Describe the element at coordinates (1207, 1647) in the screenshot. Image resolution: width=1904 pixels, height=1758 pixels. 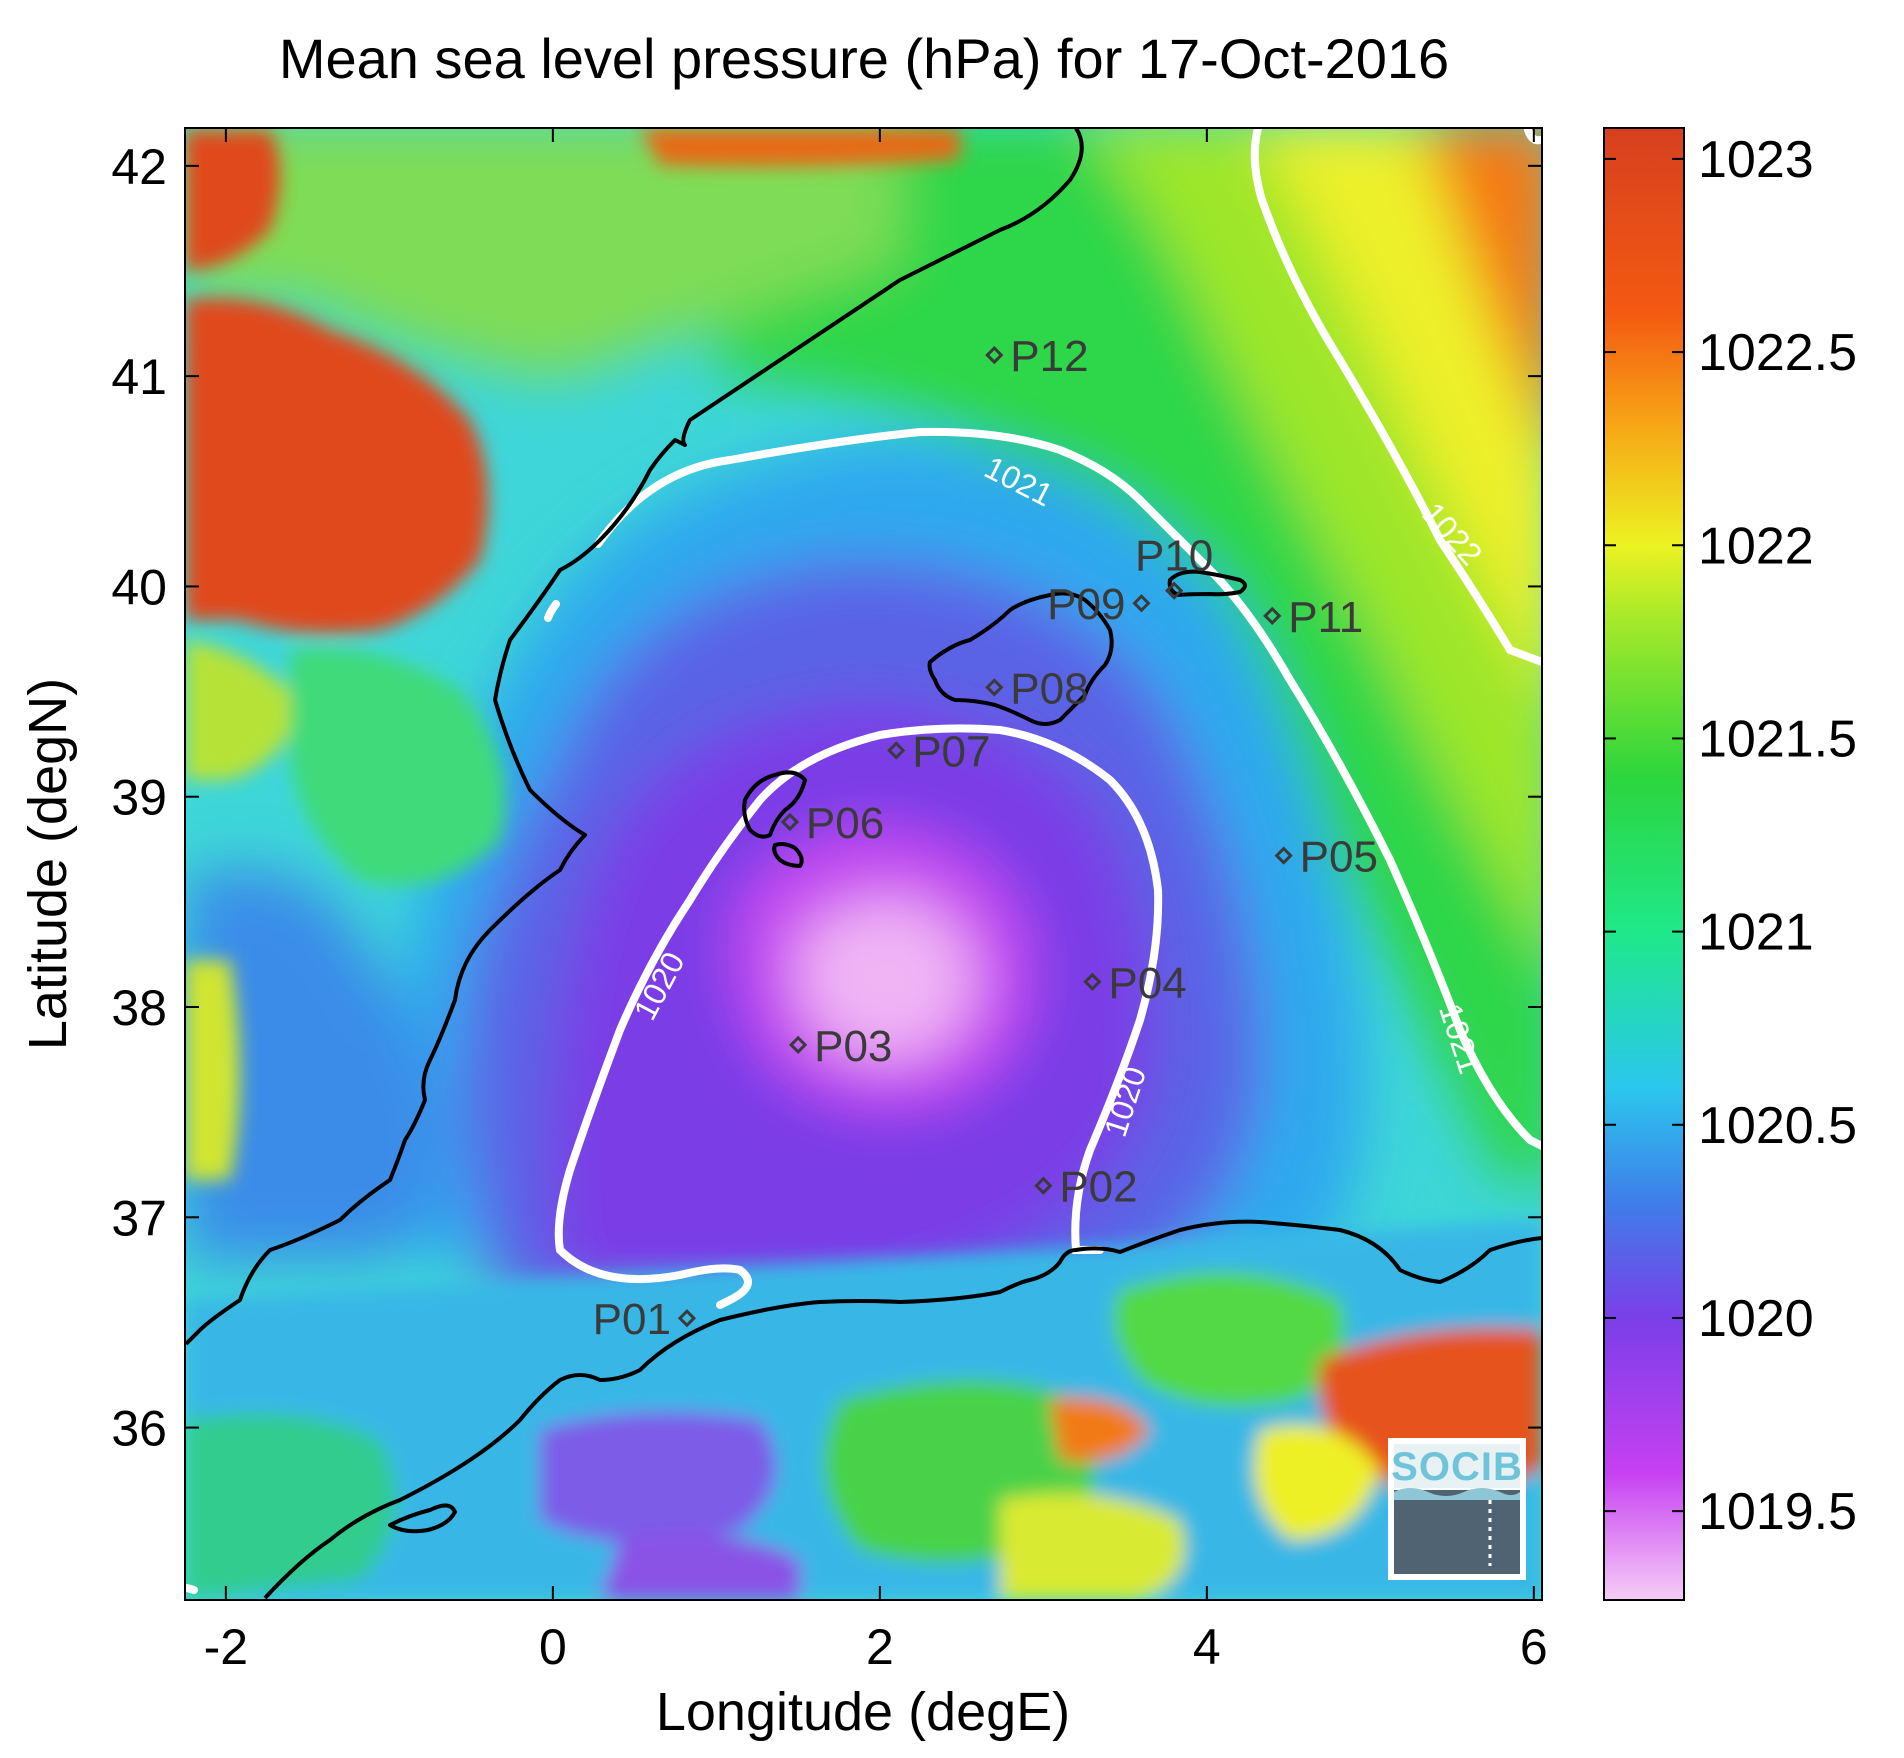
I see `x-tick-label: 4` at that location.